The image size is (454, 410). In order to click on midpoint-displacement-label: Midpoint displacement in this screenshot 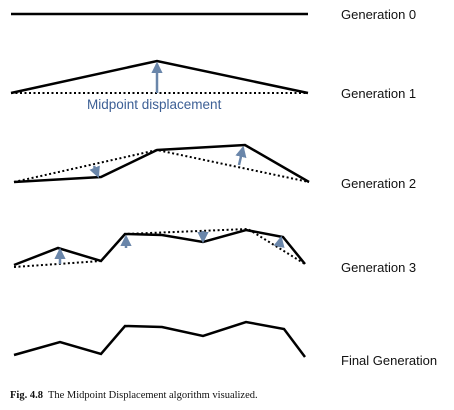, I will do `click(154, 104)`.